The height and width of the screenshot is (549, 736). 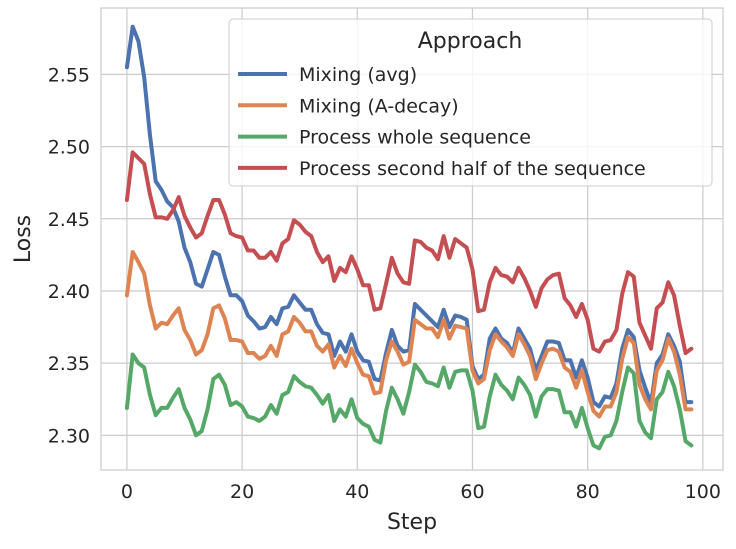 I want to click on x-tick-label: 0, so click(x=127, y=492).